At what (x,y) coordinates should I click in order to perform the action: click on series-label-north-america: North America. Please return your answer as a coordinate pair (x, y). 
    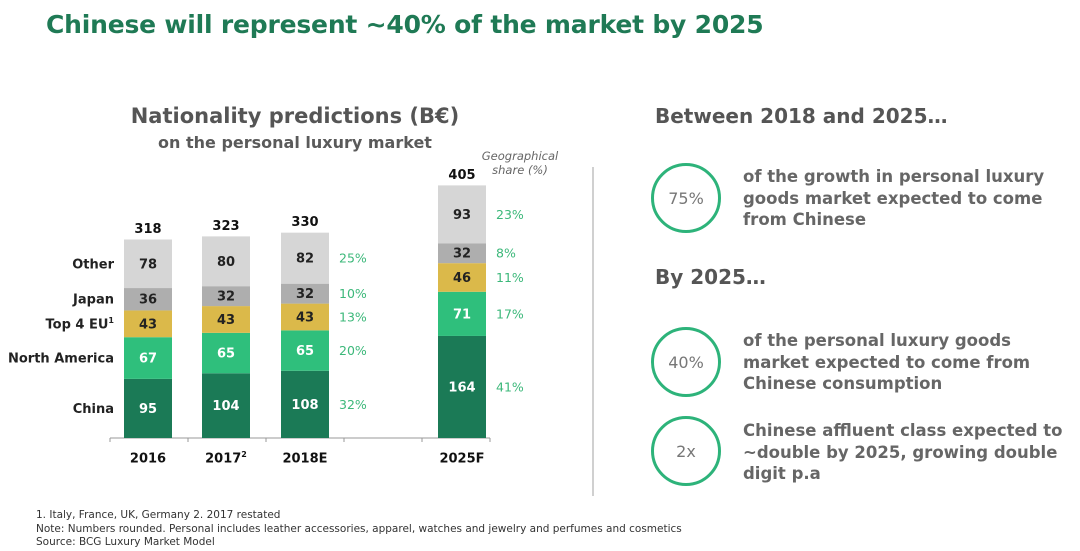
    Looking at the image, I should click on (61, 359).